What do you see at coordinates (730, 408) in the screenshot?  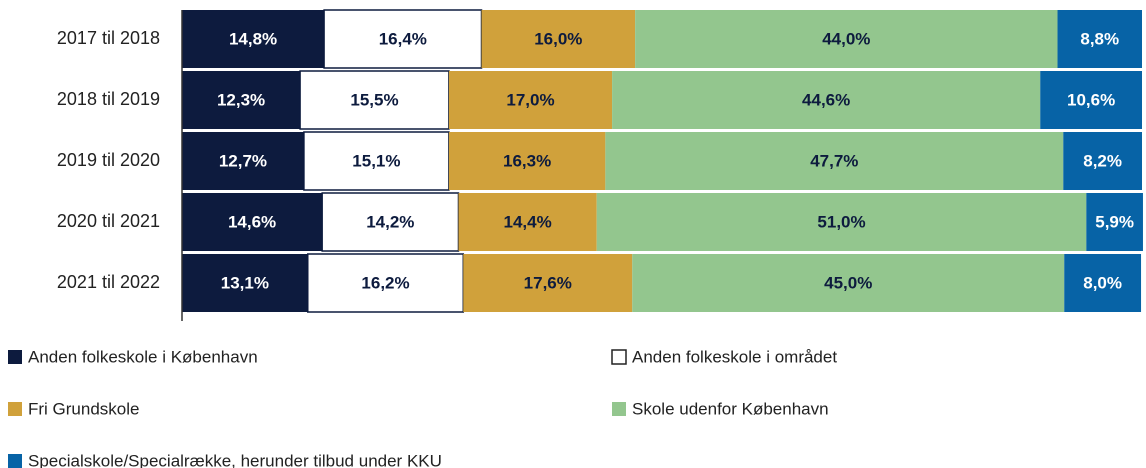 I see `legend-label: Skole udenfor København` at bounding box center [730, 408].